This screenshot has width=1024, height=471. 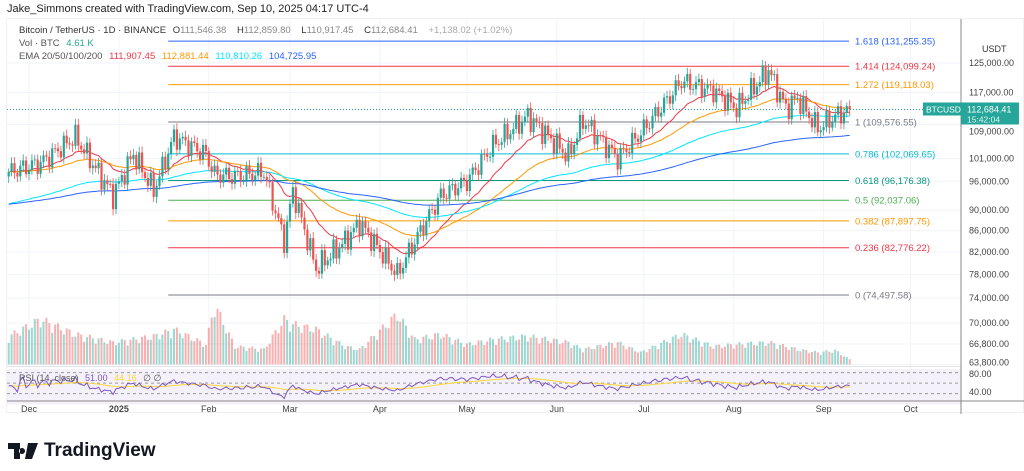 I want to click on fib-level-label: 0 (74,497.58), so click(x=883, y=295).